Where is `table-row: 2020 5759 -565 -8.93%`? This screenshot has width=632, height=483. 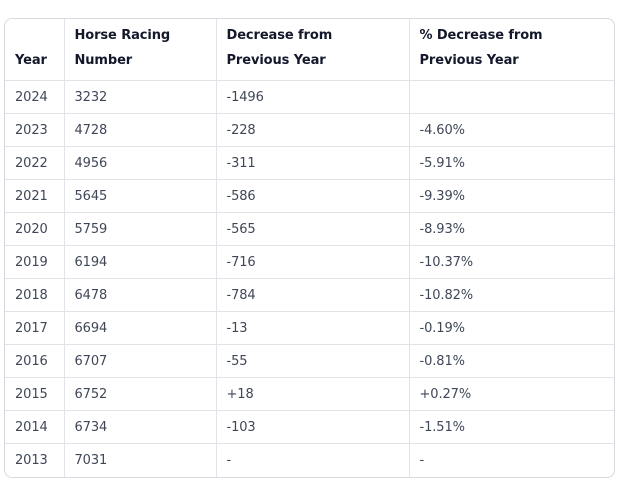 table-row: 2020 5759 -565 -8.93% is located at coordinates (309, 229).